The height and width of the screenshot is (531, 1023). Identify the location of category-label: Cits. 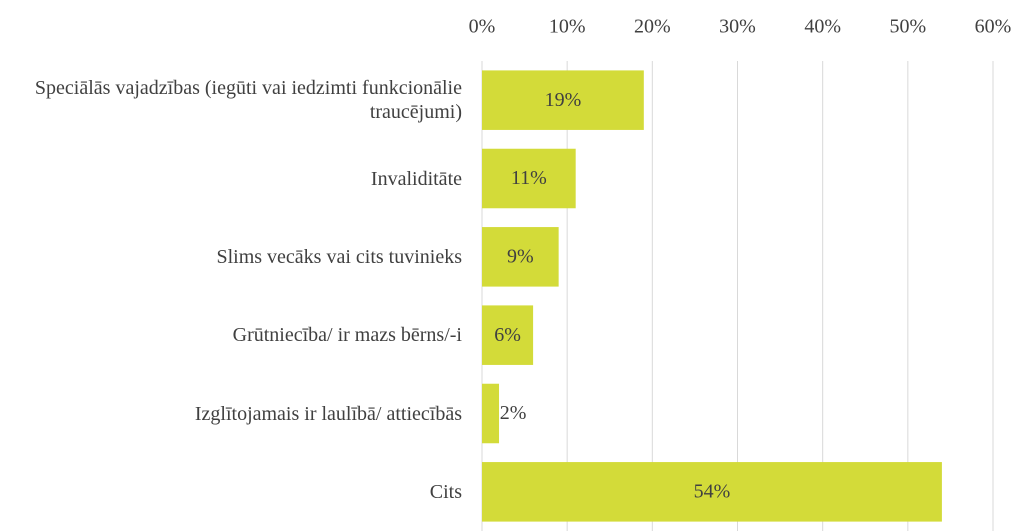
(445, 491).